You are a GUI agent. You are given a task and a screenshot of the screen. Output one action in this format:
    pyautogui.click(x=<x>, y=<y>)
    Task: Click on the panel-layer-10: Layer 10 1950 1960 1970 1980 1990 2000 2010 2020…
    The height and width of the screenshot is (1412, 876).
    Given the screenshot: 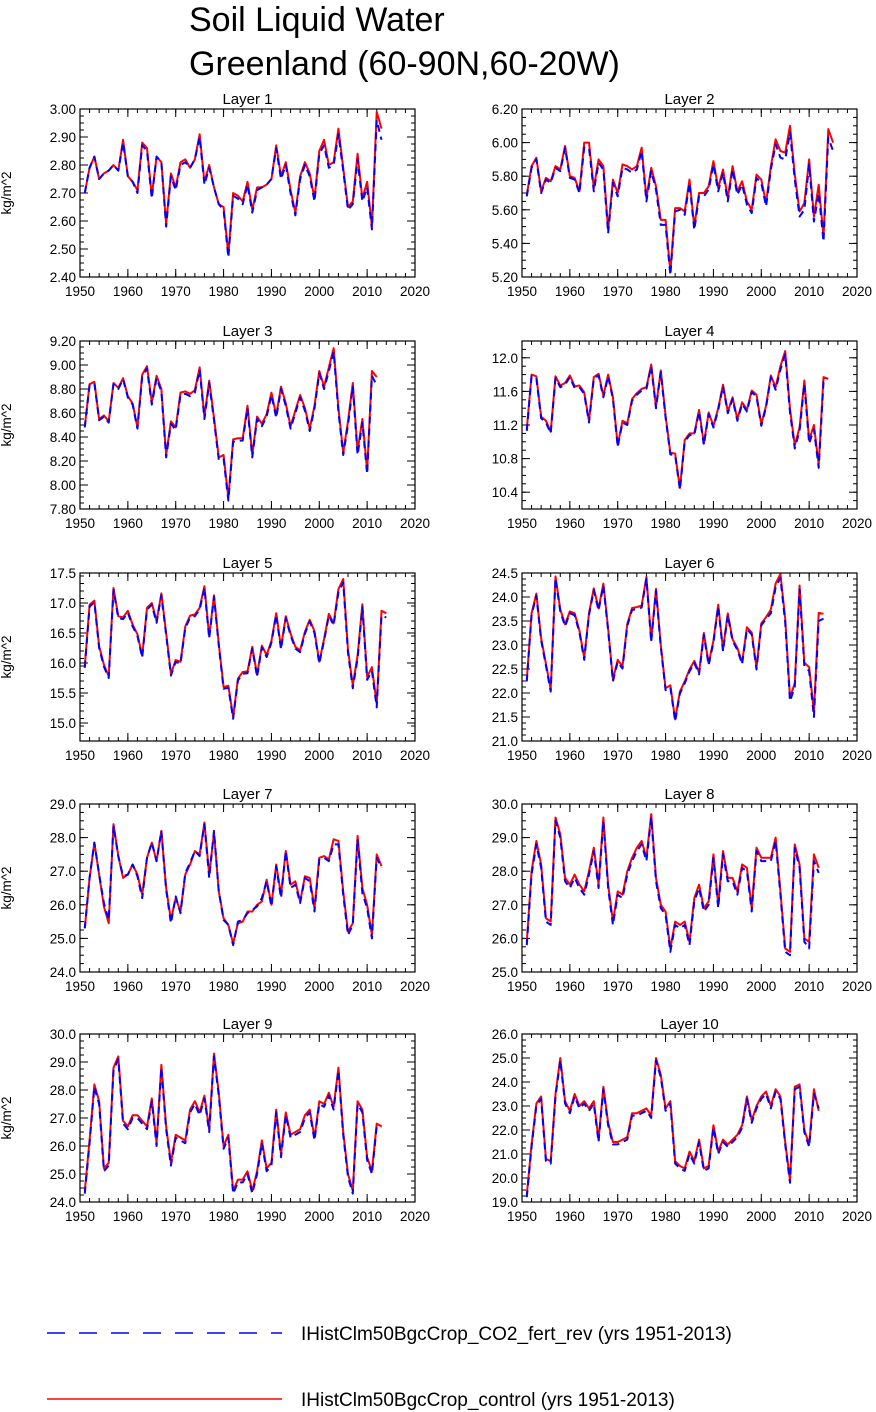 What is the action you would take?
    pyautogui.click(x=682, y=1120)
    